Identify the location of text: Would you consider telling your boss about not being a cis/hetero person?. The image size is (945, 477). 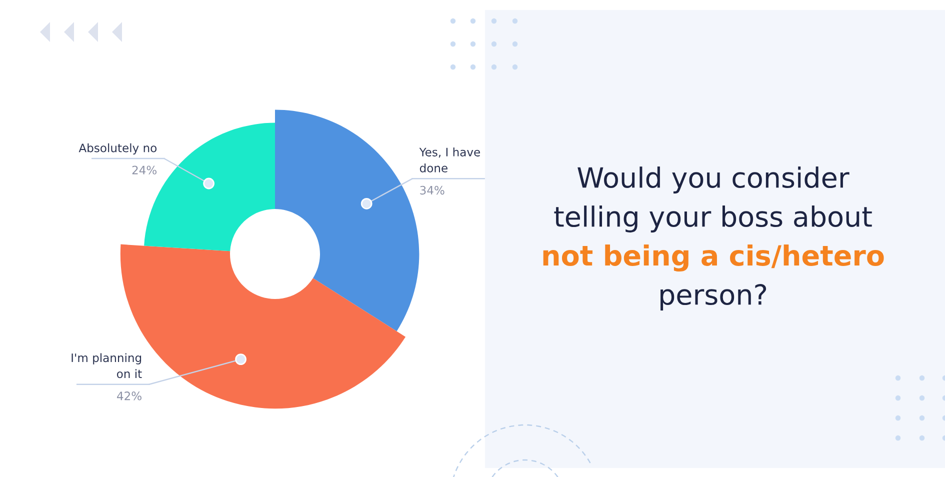
(713, 238).